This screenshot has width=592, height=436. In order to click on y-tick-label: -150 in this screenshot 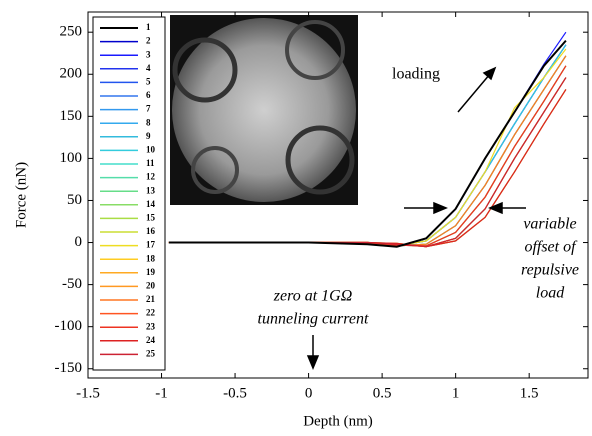, I will do `click(69, 368)`.